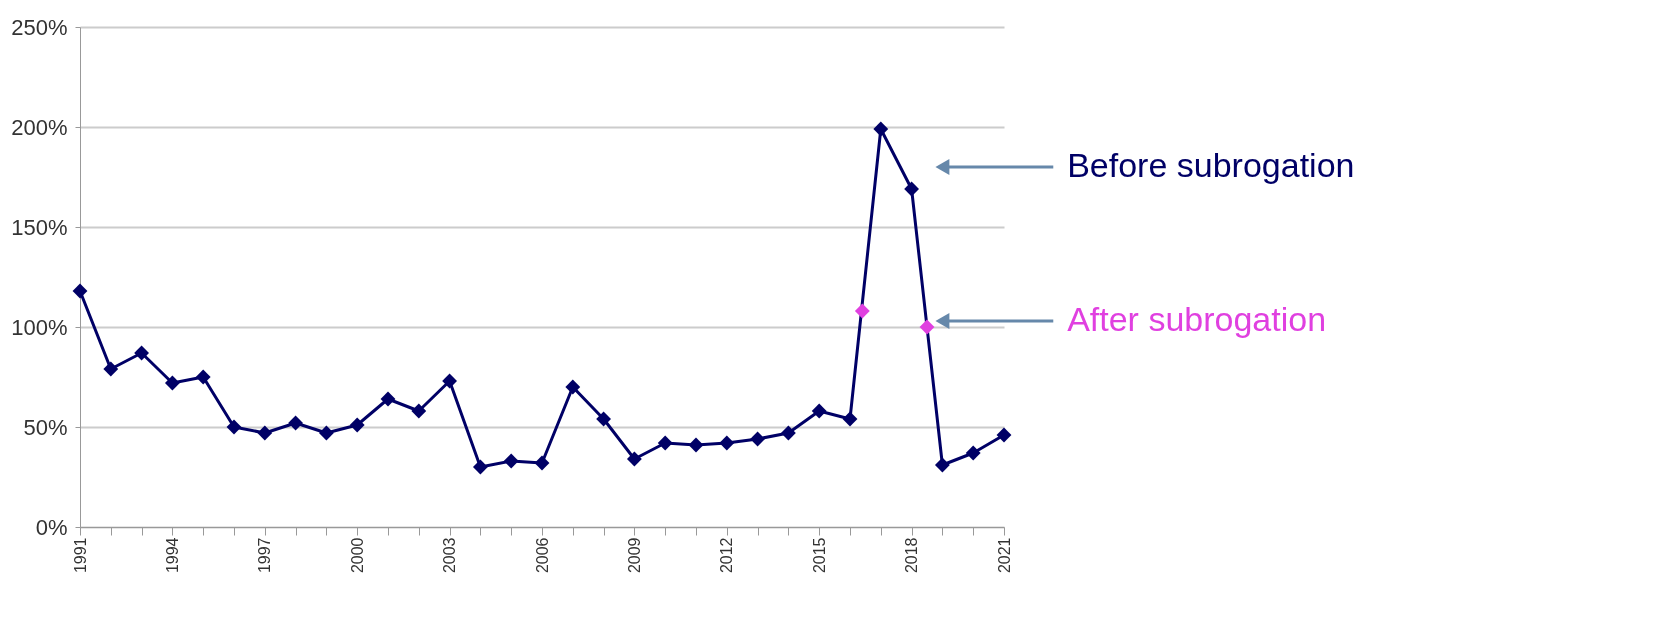 This screenshot has height=619, width=1656. What do you see at coordinates (727, 555) in the screenshot?
I see `x-tick-label: 2012` at bounding box center [727, 555].